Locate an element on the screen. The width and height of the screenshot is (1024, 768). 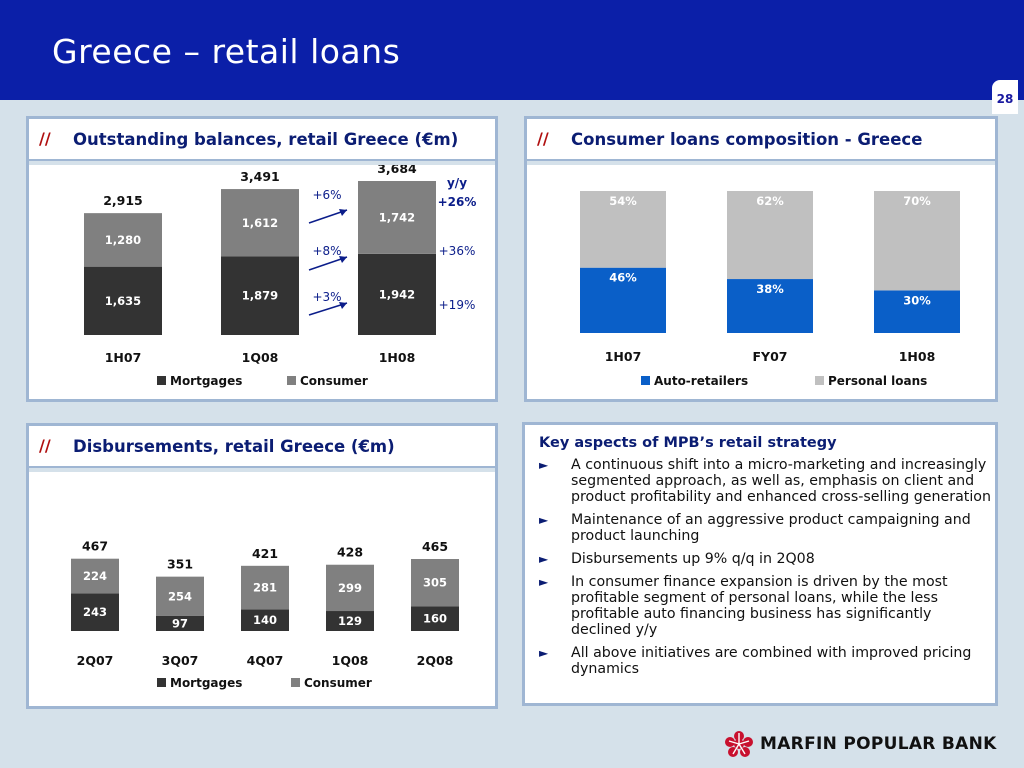
bar-personal-loans-1h08 is located at coordinates (917, 241).